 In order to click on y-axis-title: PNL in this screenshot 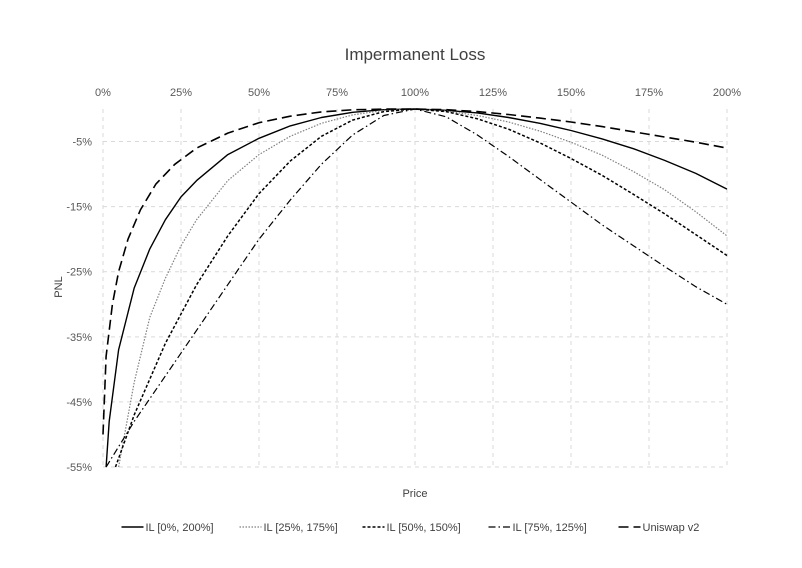, I will do `click(59, 286)`.